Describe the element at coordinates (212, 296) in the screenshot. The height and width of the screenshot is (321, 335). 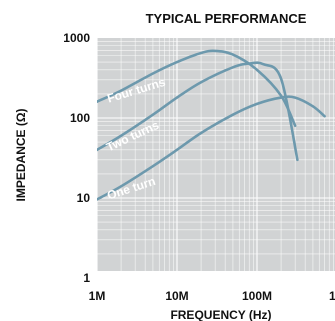
I see `x-axis-ticks: 1M 10M 100M 1G` at that location.